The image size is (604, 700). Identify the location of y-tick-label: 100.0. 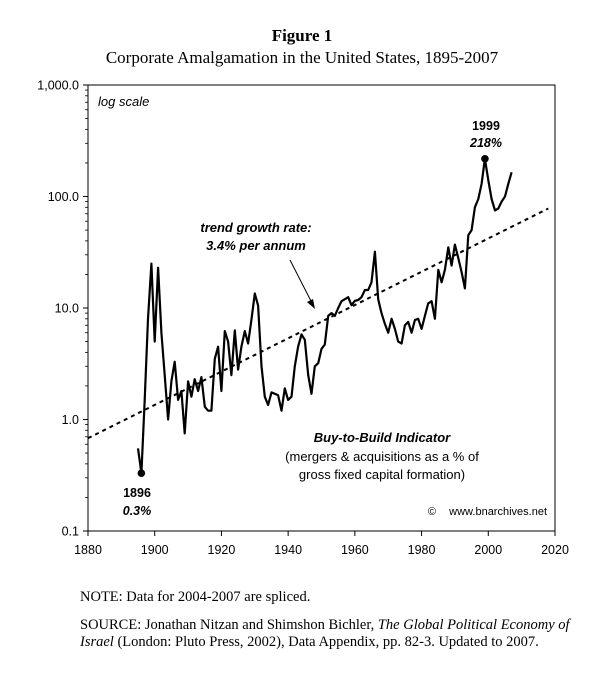
(63, 197).